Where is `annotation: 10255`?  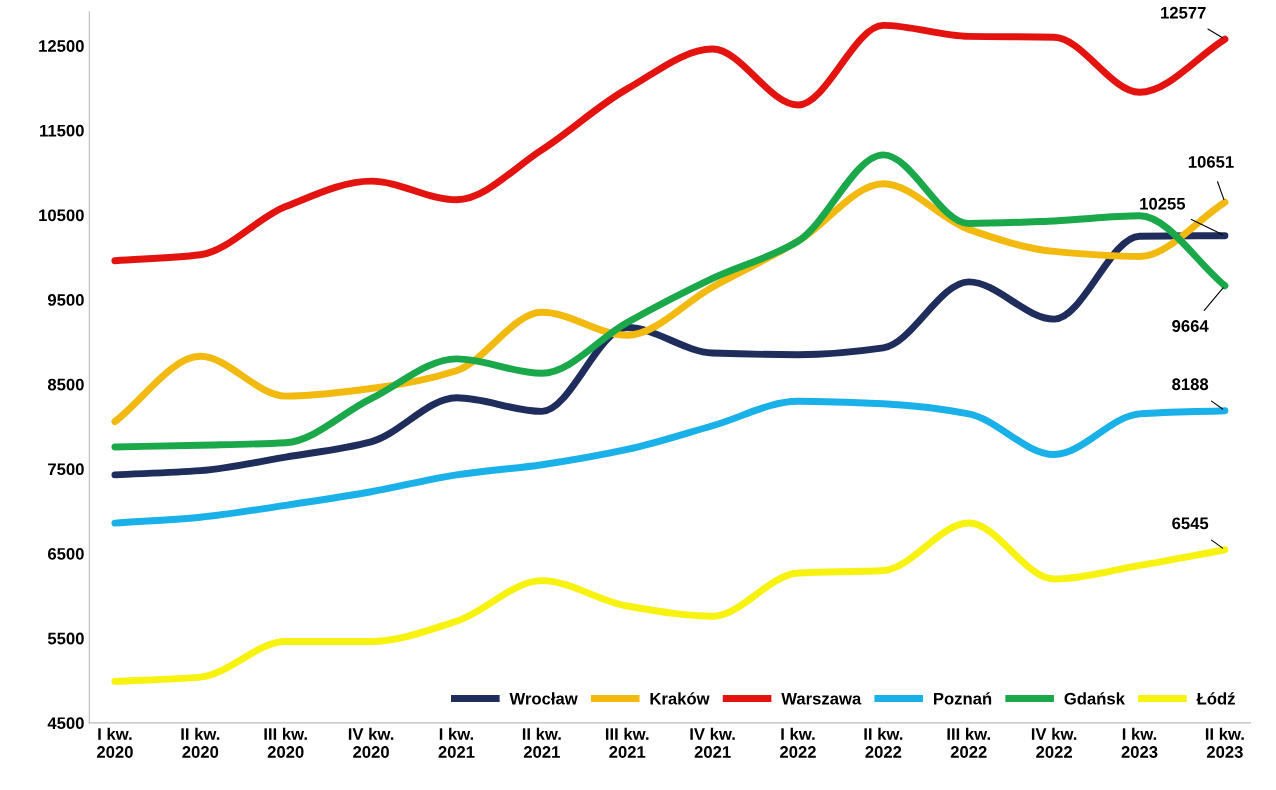 annotation: 10255 is located at coordinates (1163, 203).